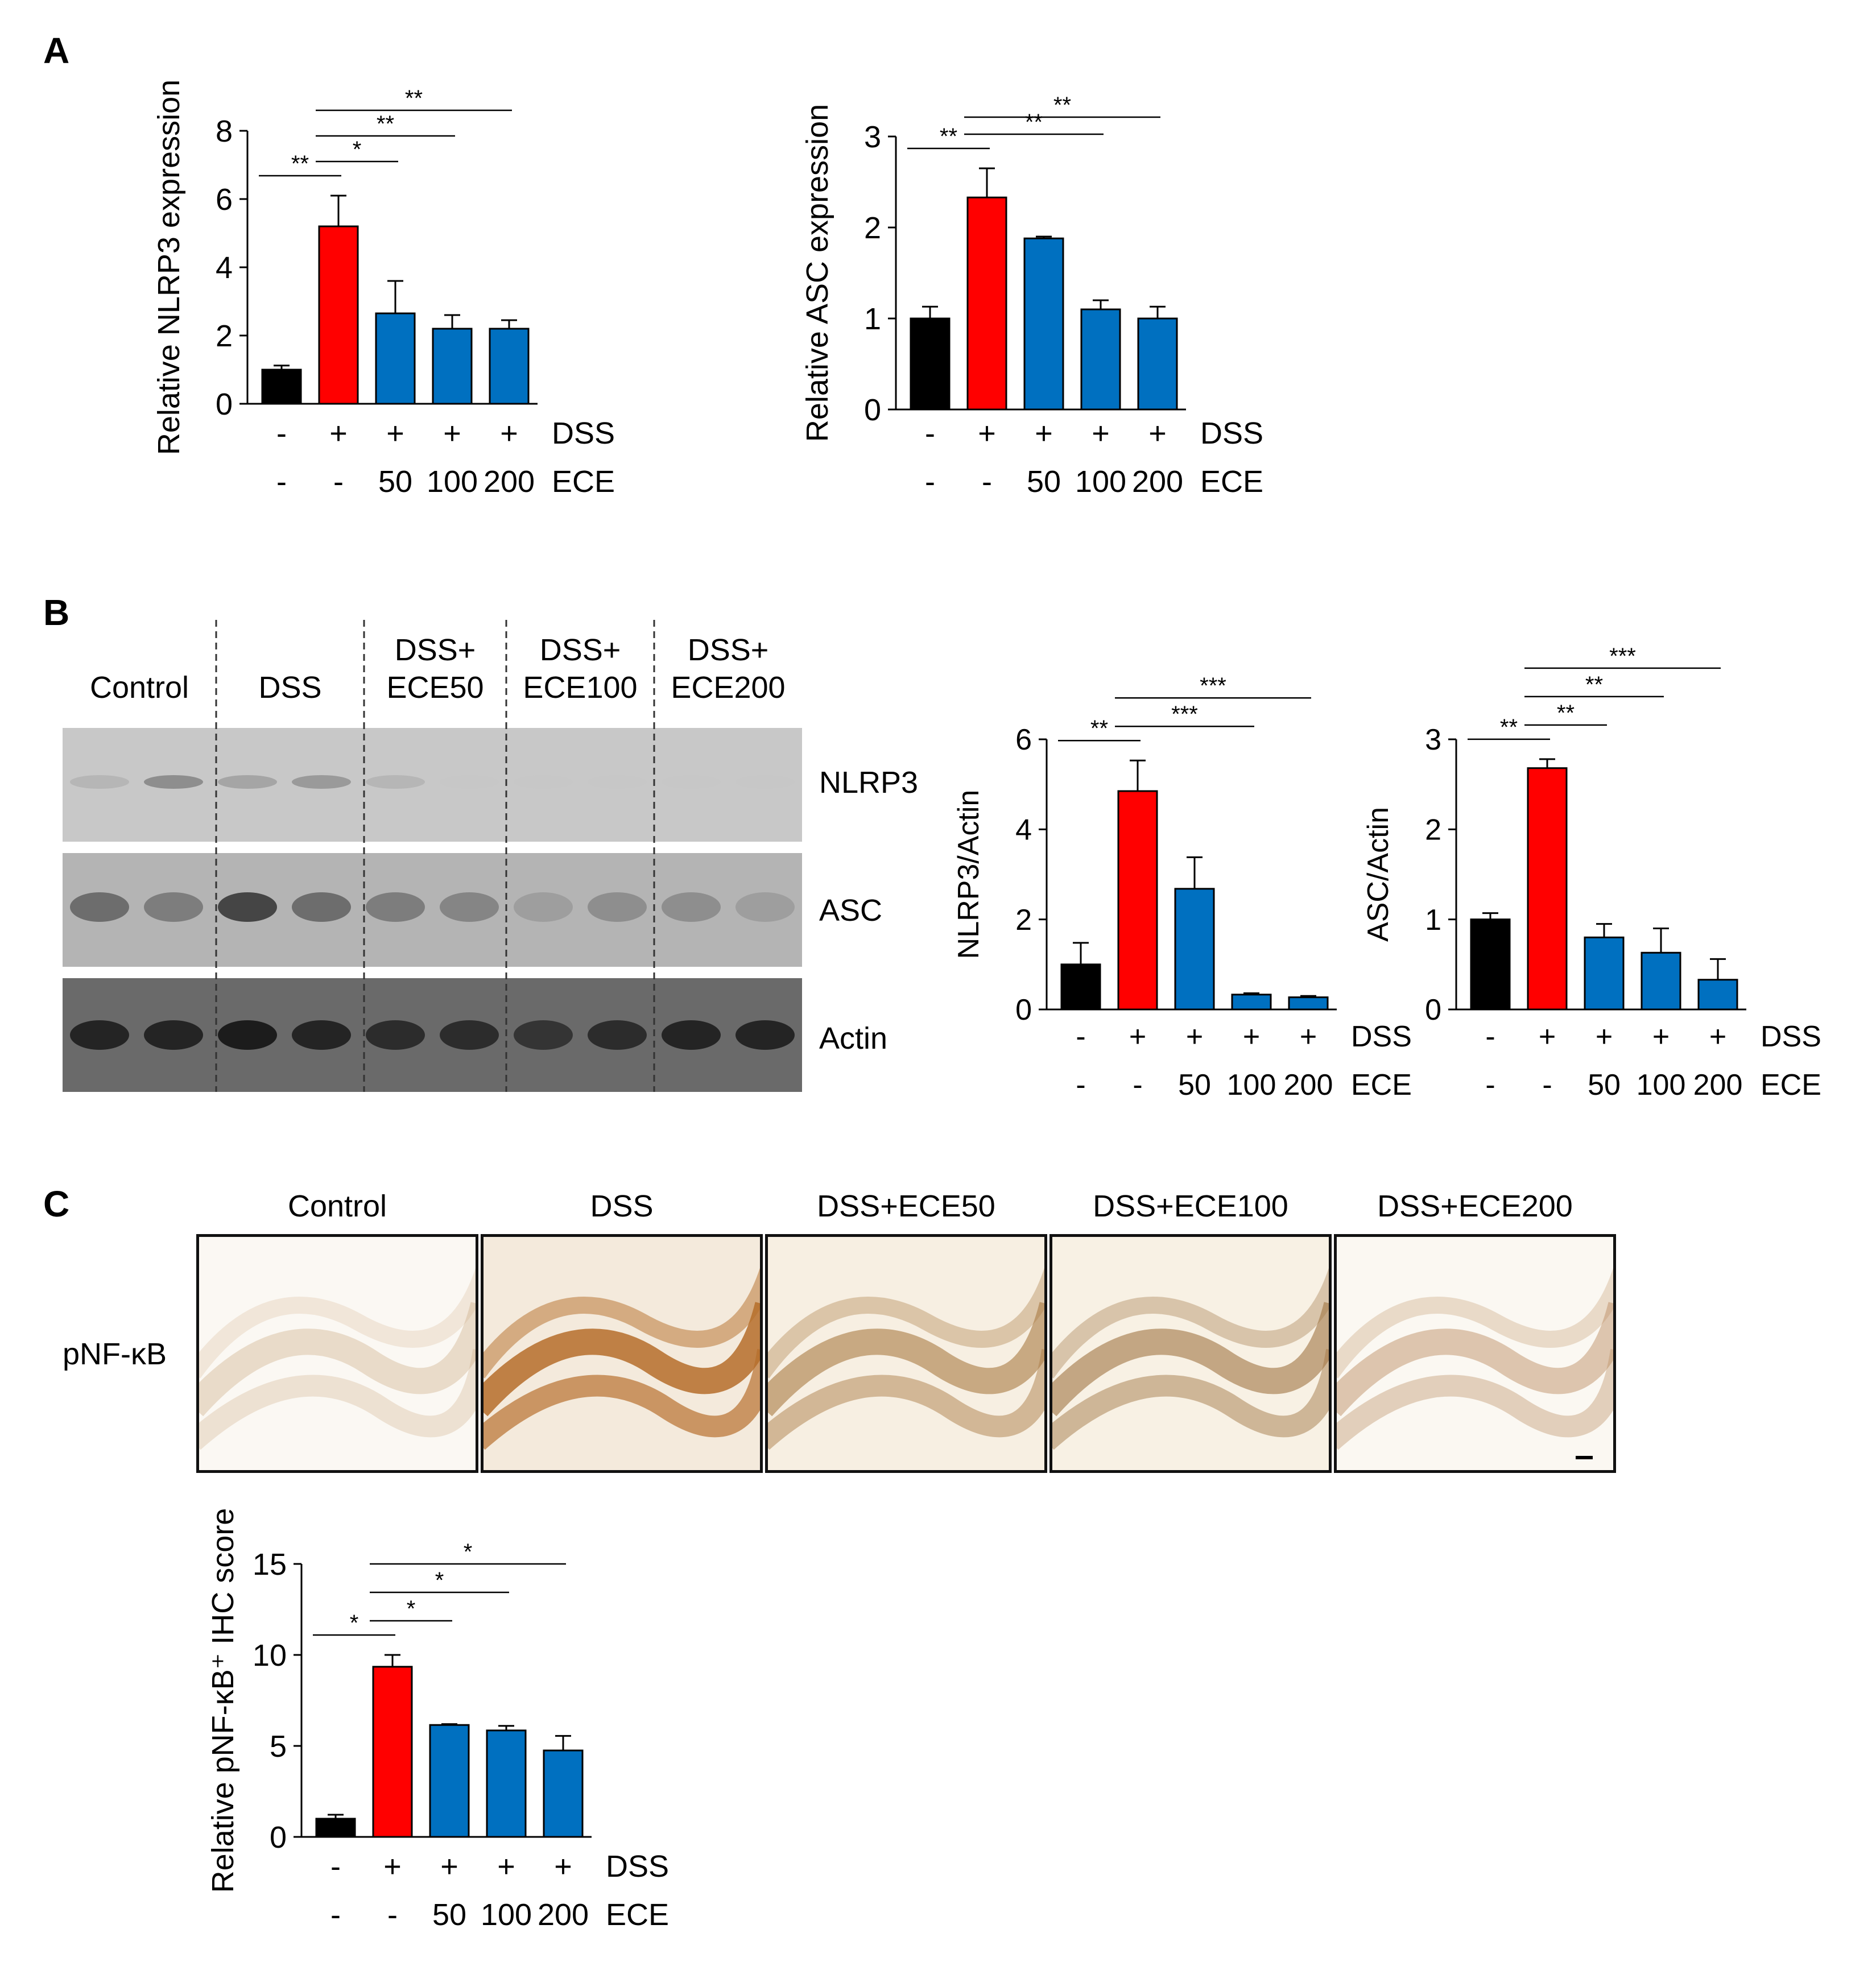 This screenshot has width=1876, height=1966. I want to click on panel-label-a: A, so click(56, 50).